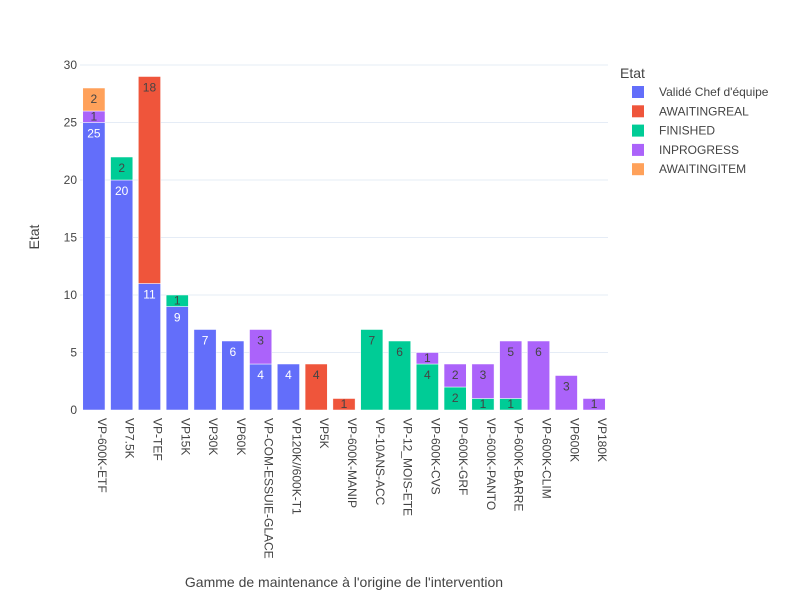 This screenshot has width=800, height=600. I want to click on legend-item-label: FINISHED, so click(687, 131).